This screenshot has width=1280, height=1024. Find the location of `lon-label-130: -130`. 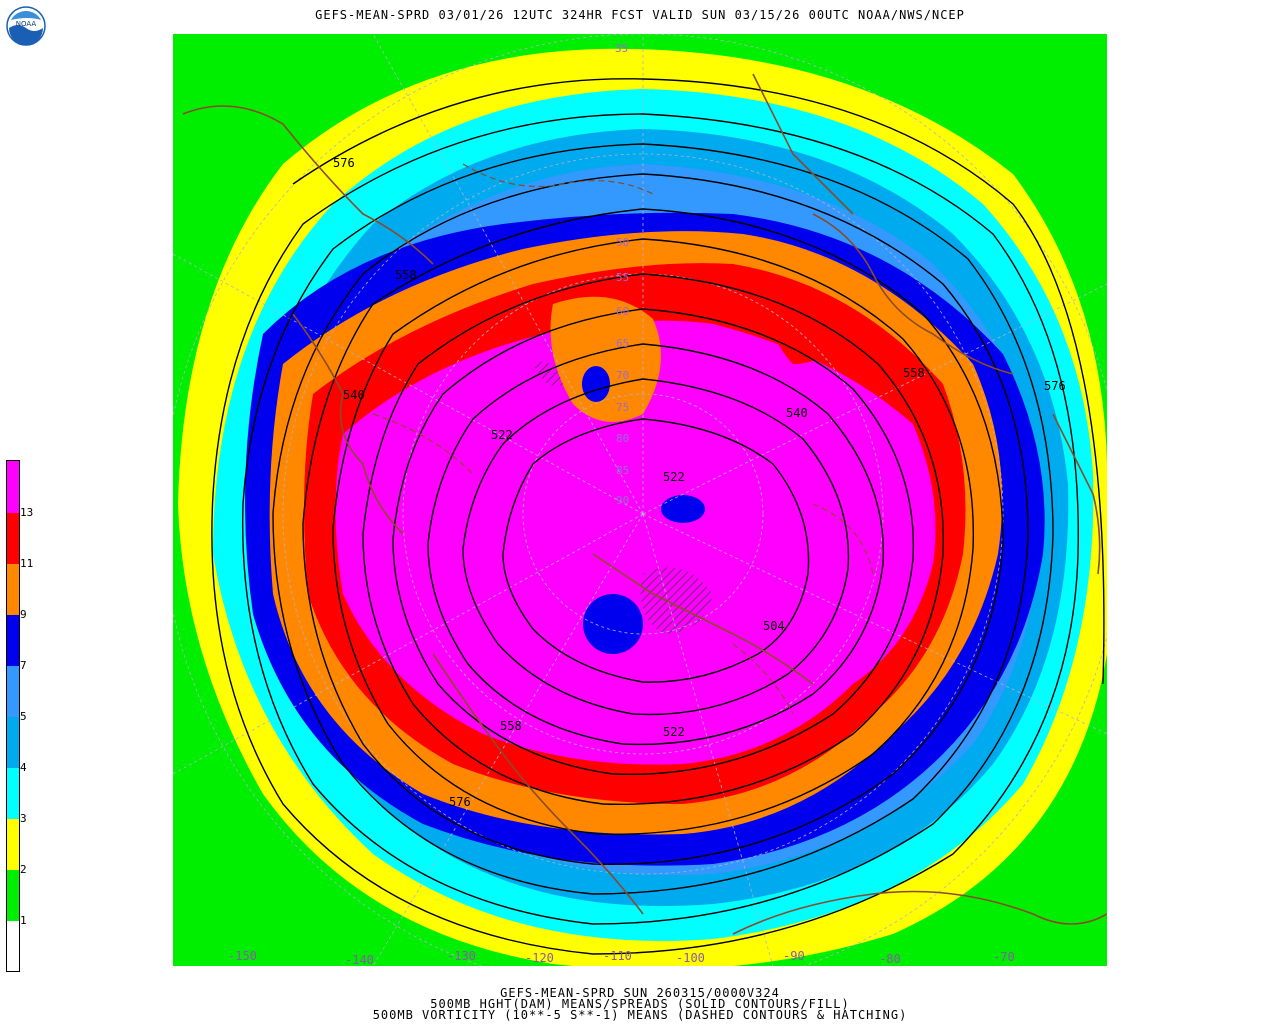

lon-label-130: -130 is located at coordinates (461, 956).